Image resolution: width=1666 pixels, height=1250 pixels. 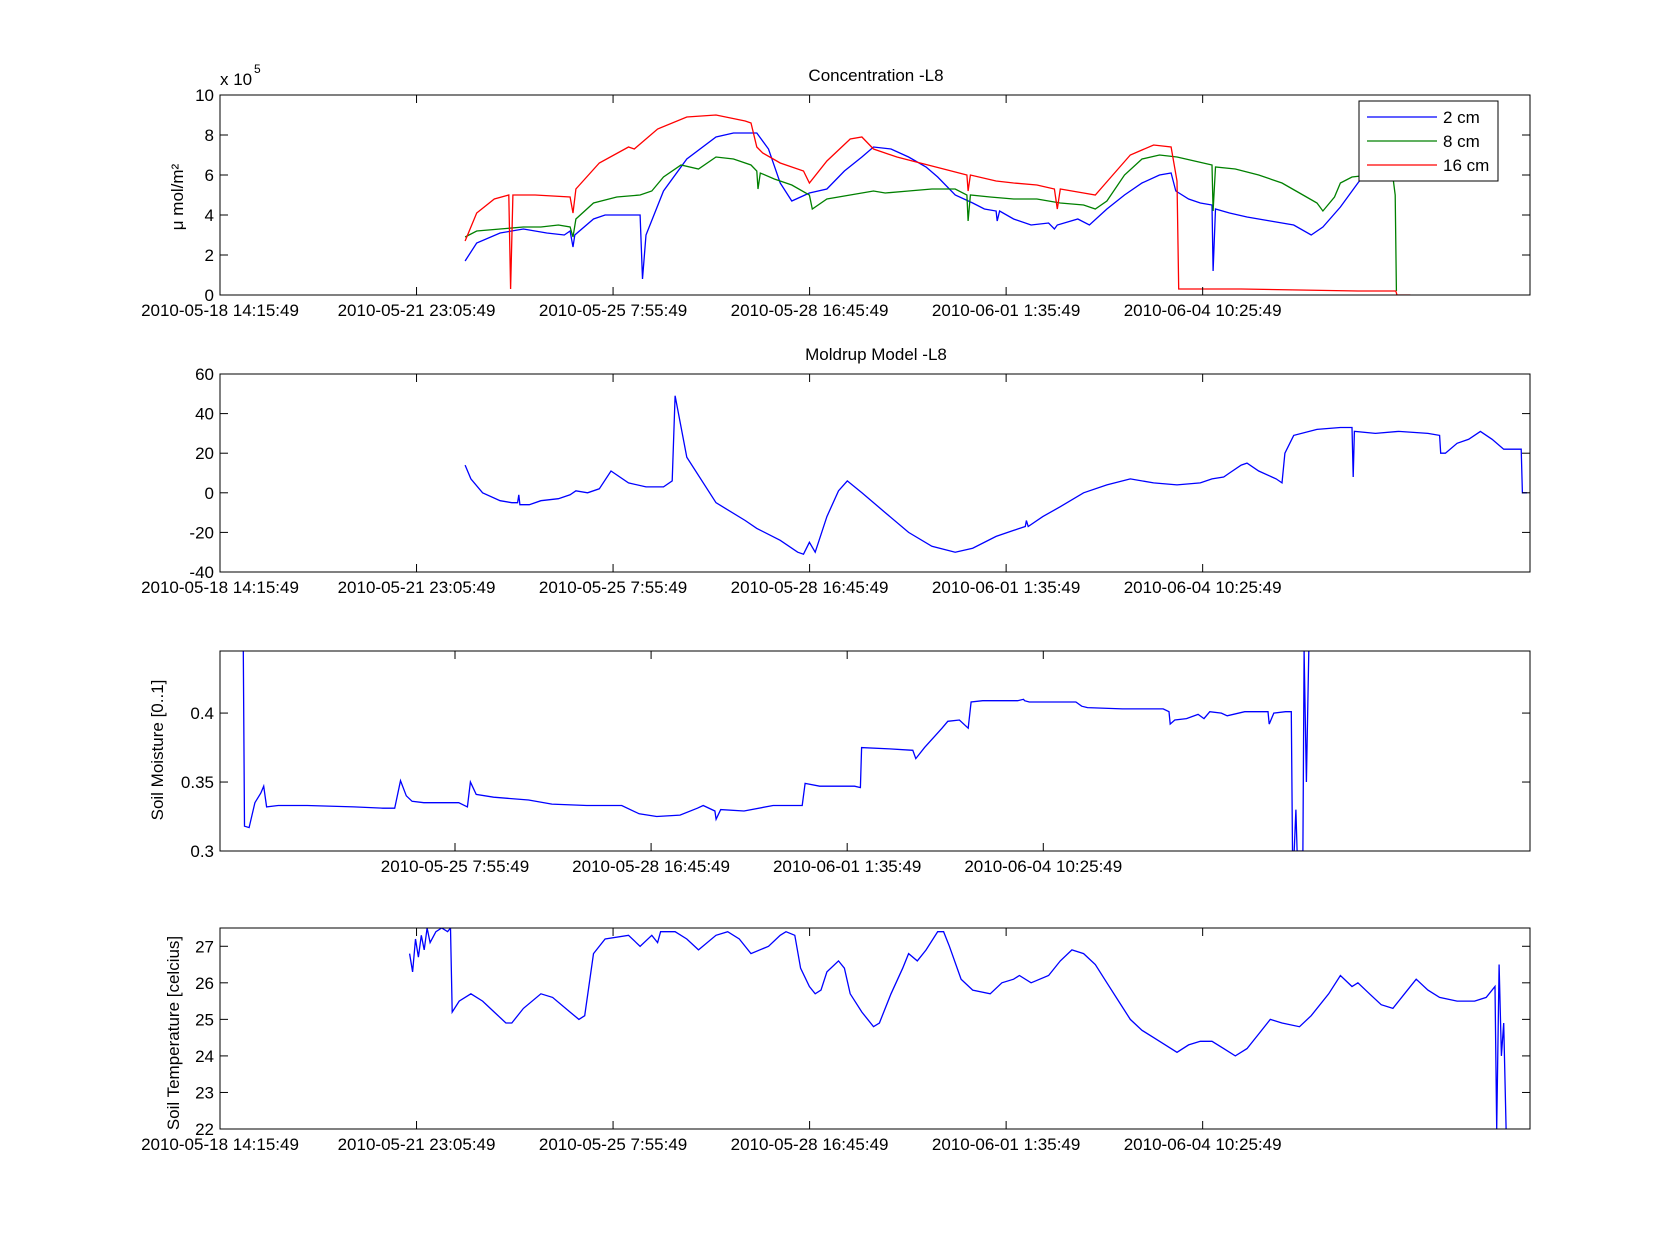 I want to click on y-tick-label: 22, so click(x=204, y=1129).